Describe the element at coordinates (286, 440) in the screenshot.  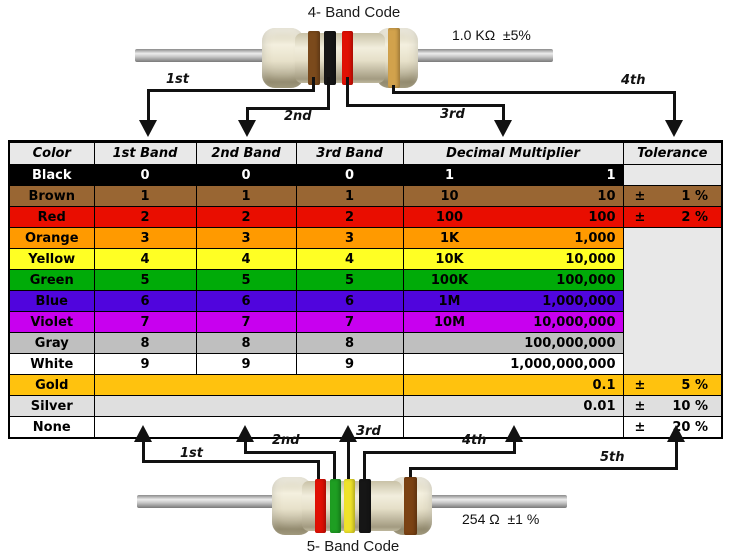
I see `arrow-label-2nd: 2nd` at that location.